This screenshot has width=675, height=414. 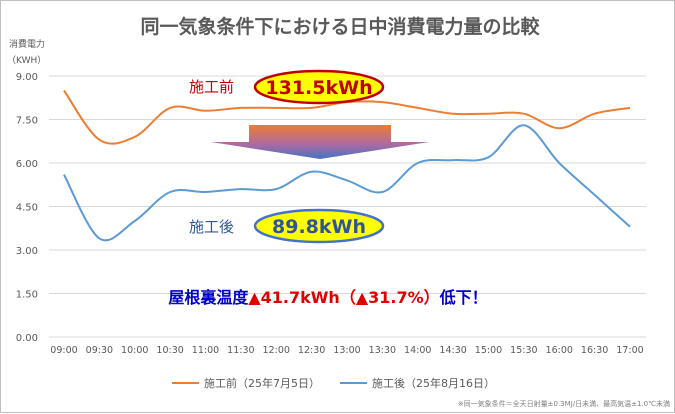 I want to click on x-tick-label: 09:00, so click(x=63, y=350).